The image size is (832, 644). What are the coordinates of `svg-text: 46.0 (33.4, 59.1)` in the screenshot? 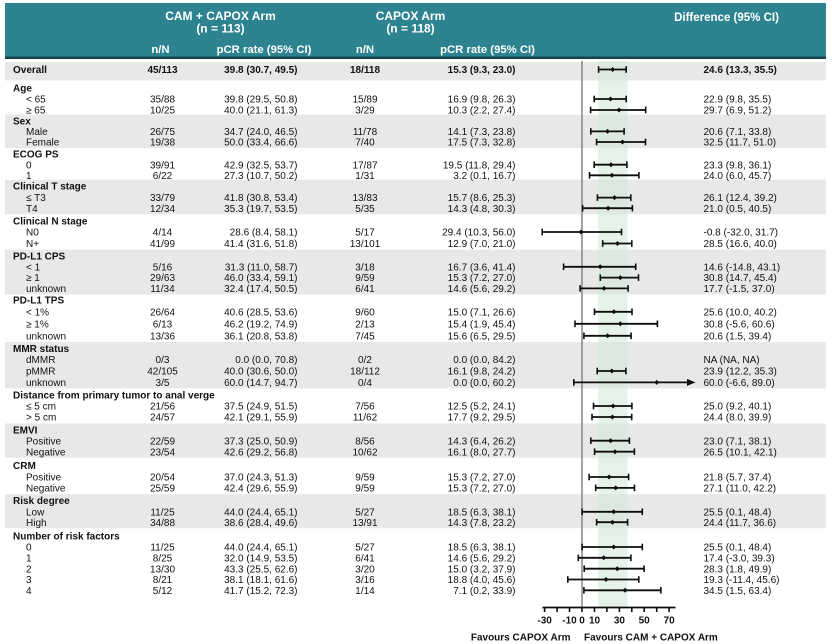 It's located at (260, 278).